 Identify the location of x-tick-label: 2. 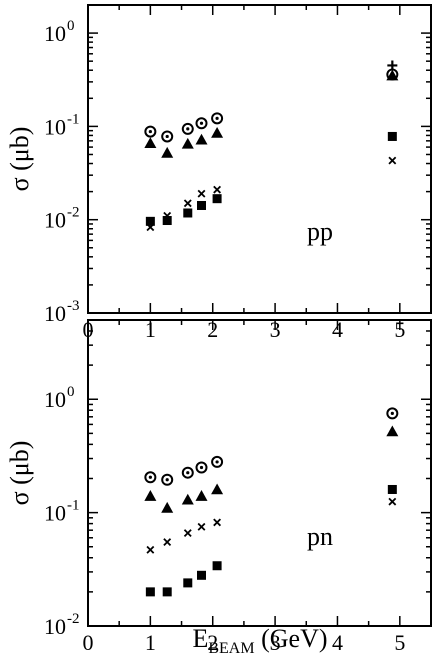
(212, 642).